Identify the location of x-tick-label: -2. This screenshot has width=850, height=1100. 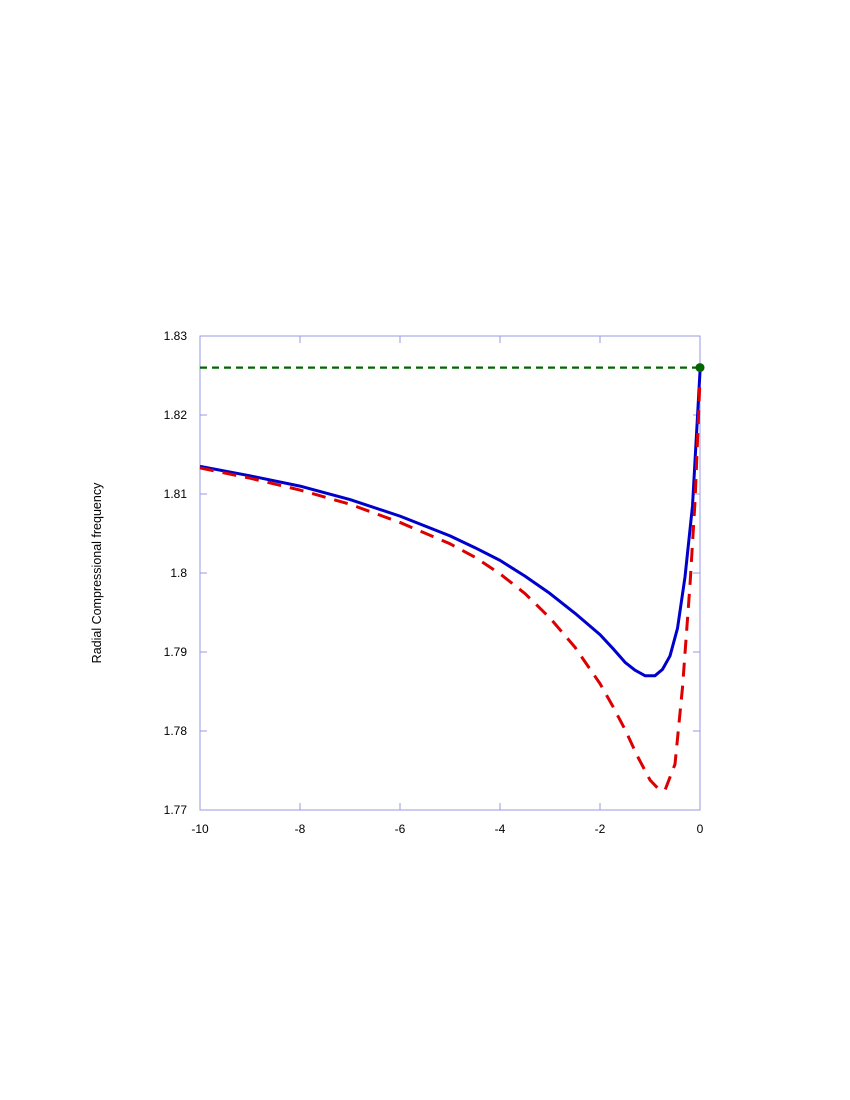
(600, 829).